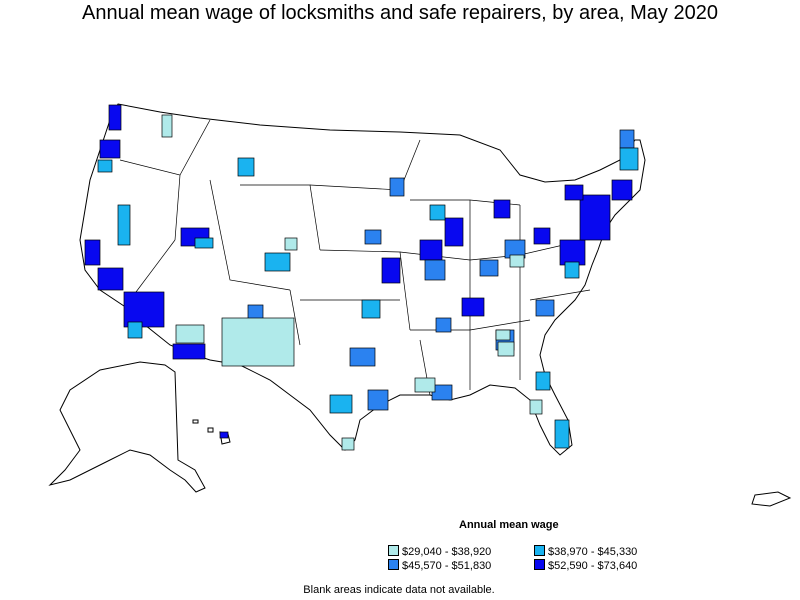 This screenshot has width=800, height=600. Describe the element at coordinates (195, 421) in the screenshot. I see `hawaii-island-oahu` at that location.